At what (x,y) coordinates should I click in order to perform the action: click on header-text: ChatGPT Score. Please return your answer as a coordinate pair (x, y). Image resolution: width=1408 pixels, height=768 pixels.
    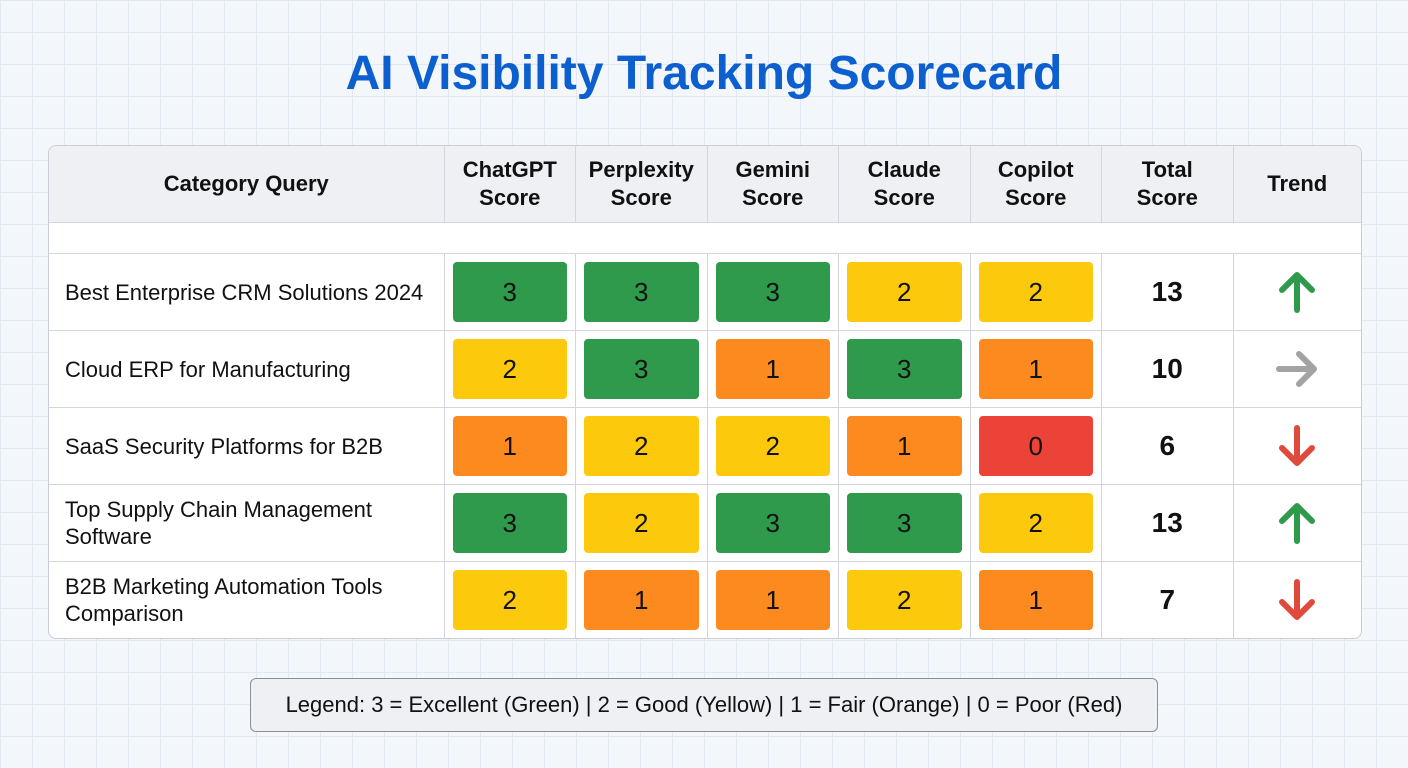
    Looking at the image, I should click on (509, 183).